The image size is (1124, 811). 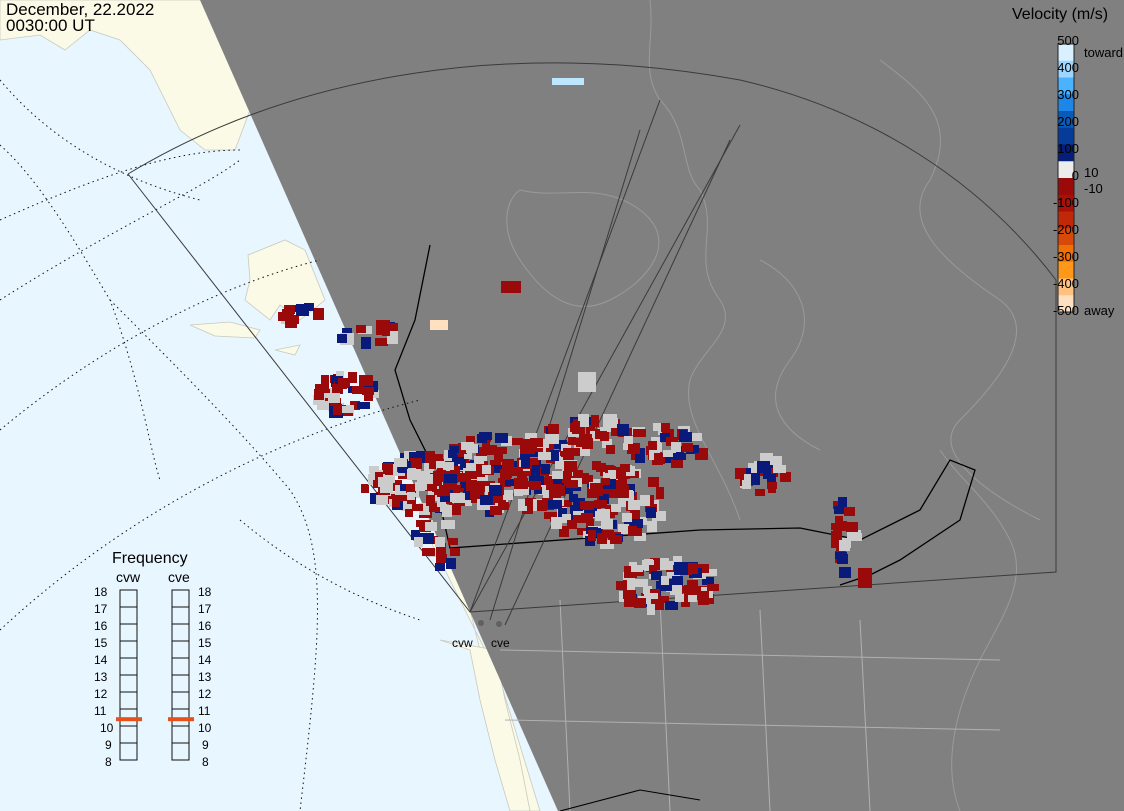 I want to click on legend-tick: 500, so click(x=1068, y=40).